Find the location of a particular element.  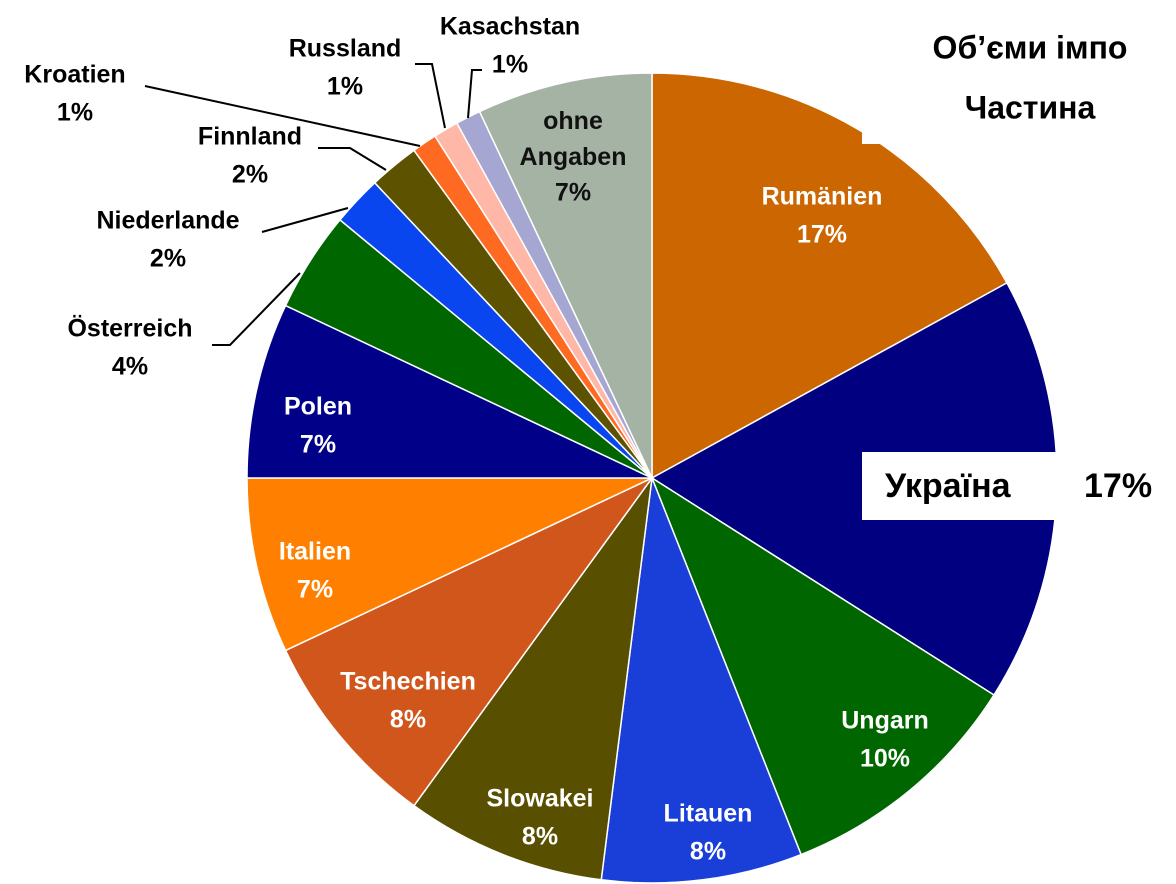

slice-label: Rumänien is located at coordinates (822, 197).